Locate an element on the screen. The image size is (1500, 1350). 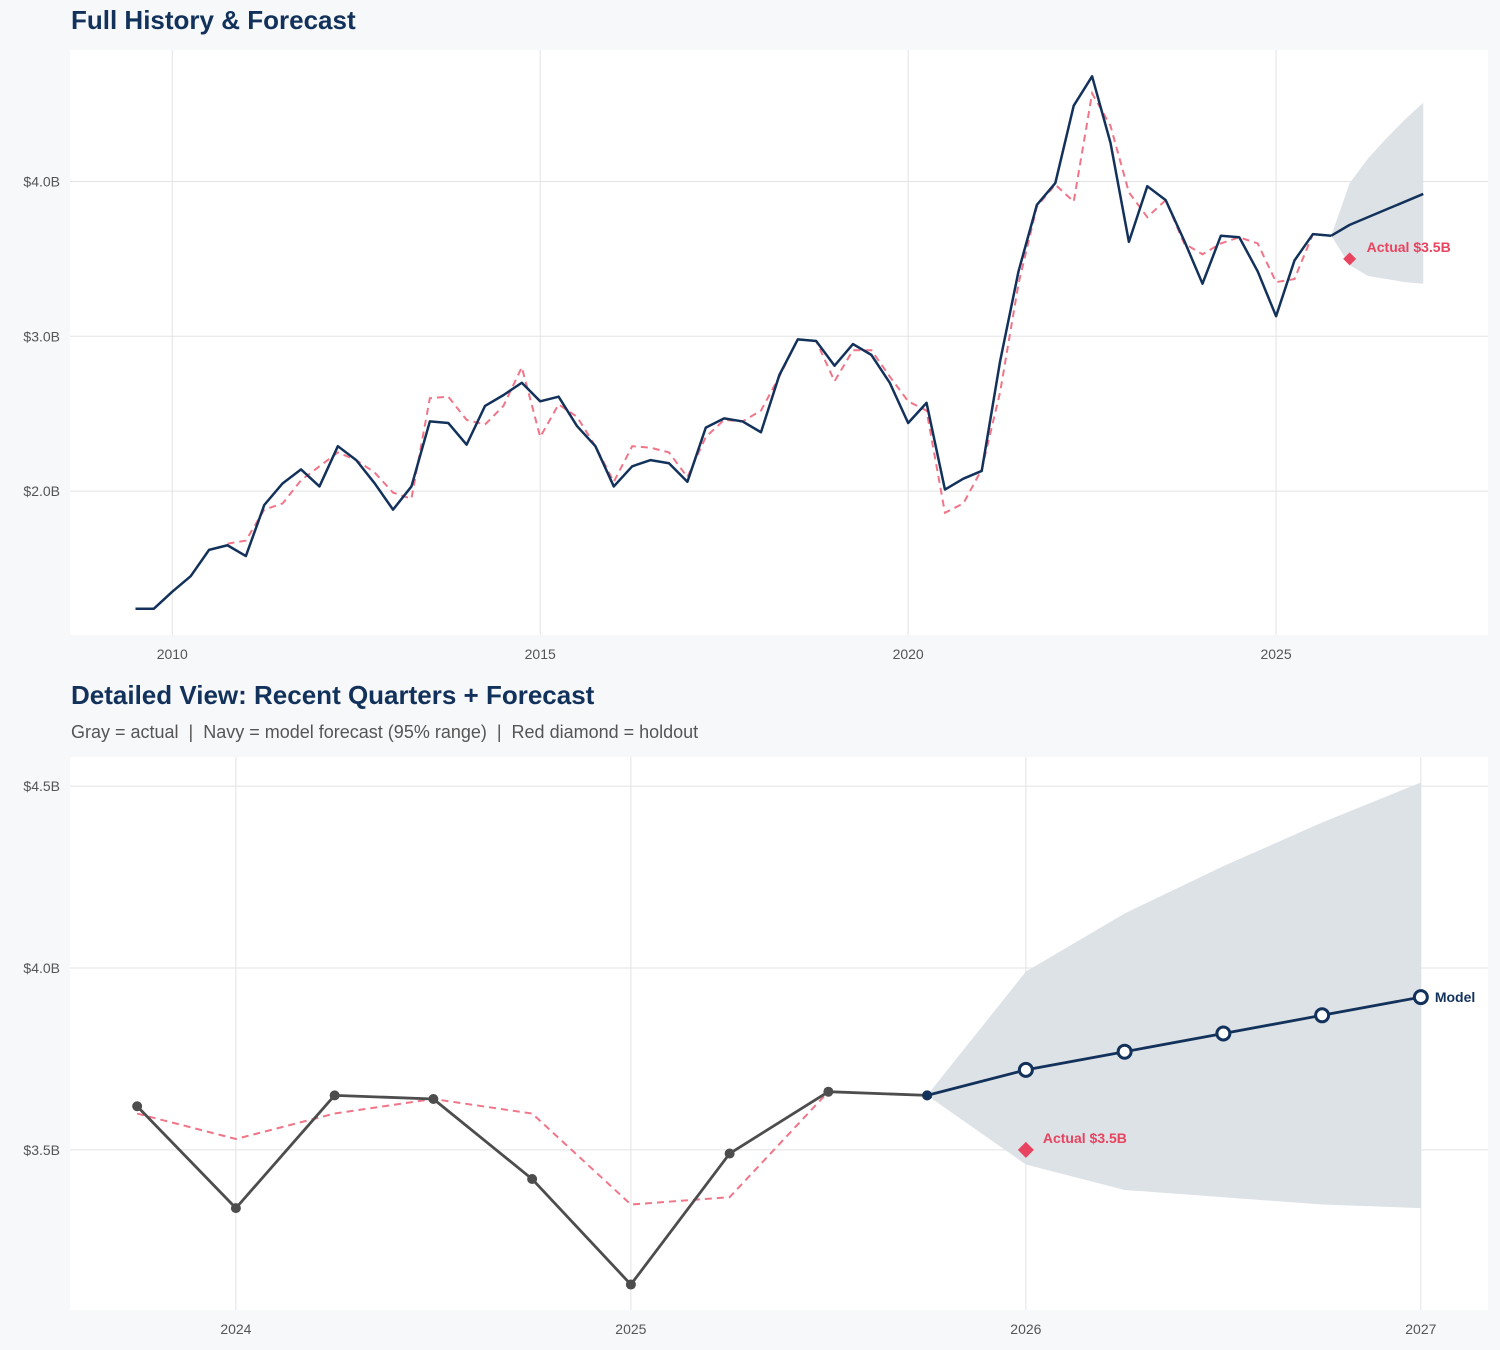
y-tick-label: $3.5B is located at coordinates (41, 1150).